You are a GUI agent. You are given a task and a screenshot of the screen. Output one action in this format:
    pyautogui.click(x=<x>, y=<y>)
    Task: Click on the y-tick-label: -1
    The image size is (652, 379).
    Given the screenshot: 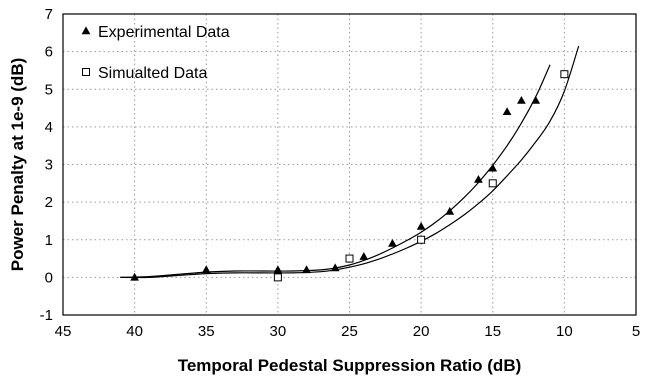 What is the action you would take?
    pyautogui.click(x=46, y=315)
    